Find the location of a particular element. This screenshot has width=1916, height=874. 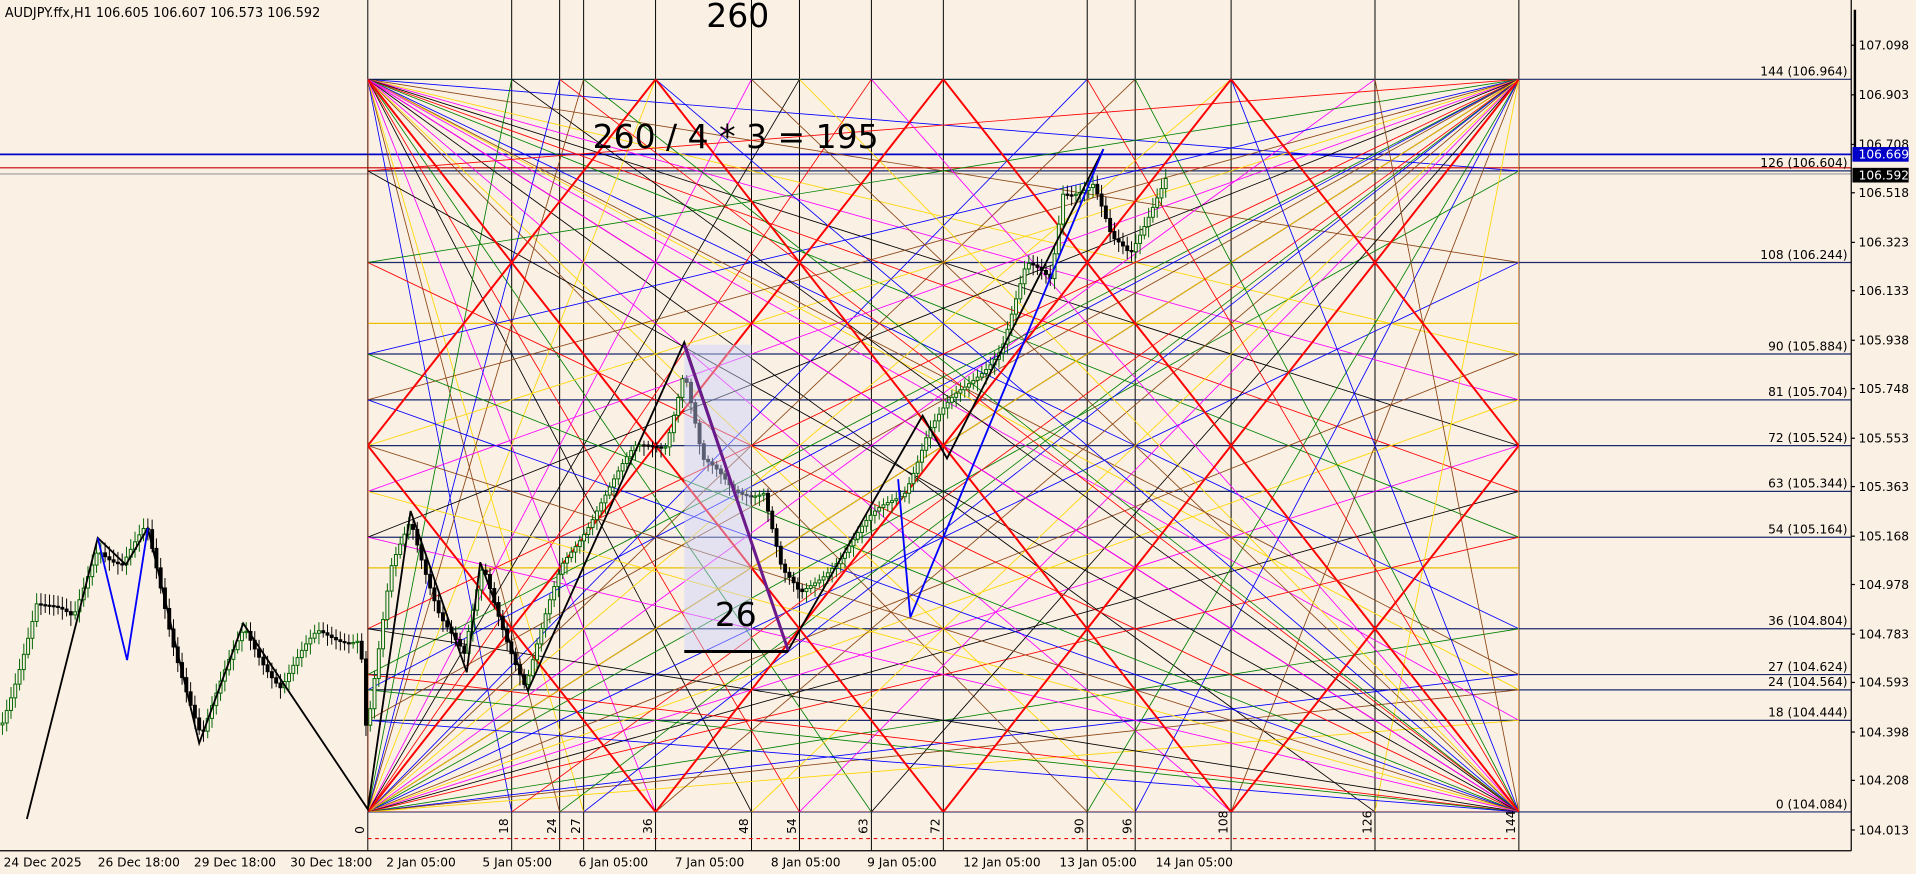

level-label: 108 (106.244) is located at coordinates (1803, 255).